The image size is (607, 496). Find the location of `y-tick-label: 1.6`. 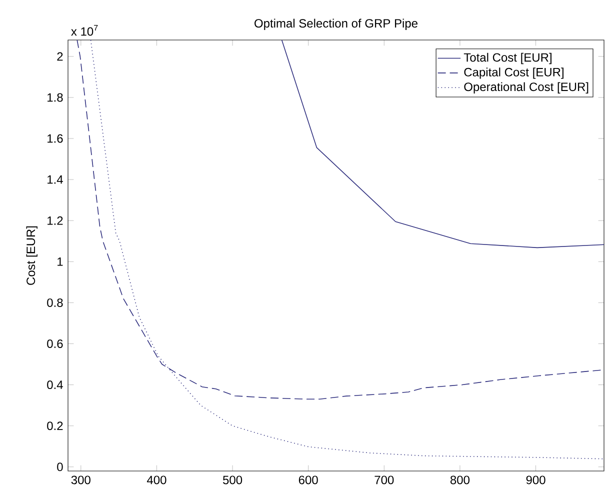

y-tick-label: 1.6 is located at coordinates (55, 138).